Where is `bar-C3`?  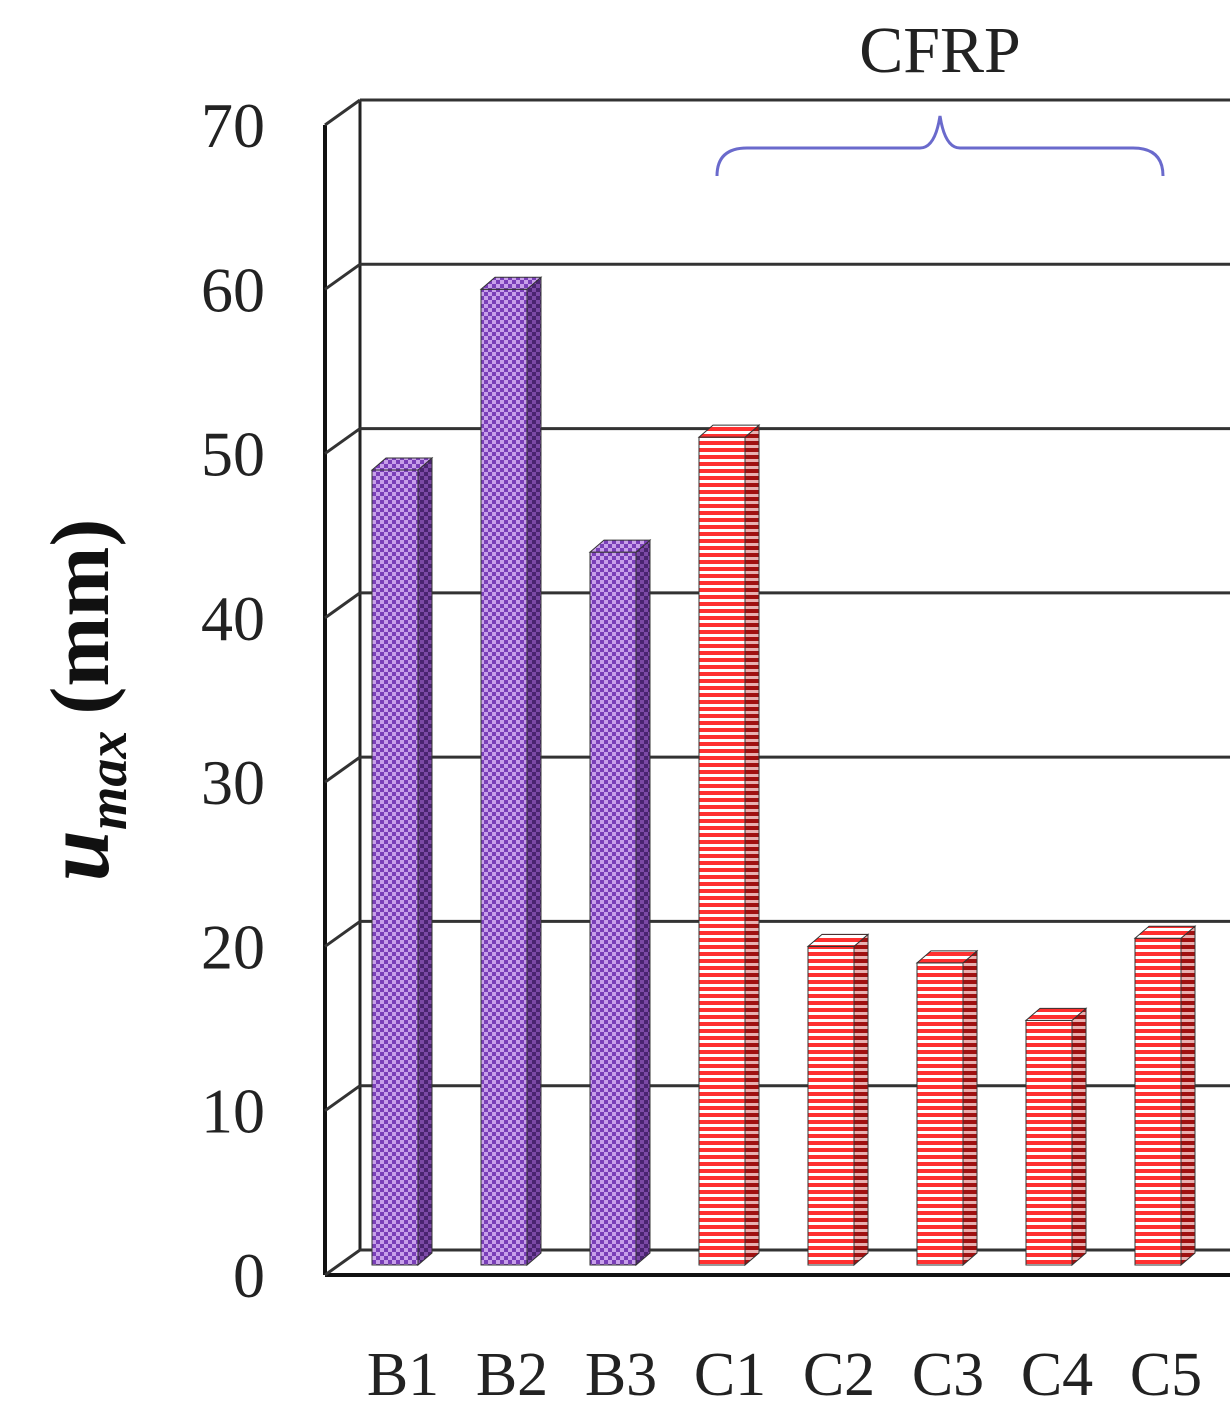 bar-C3 is located at coordinates (947, 1108).